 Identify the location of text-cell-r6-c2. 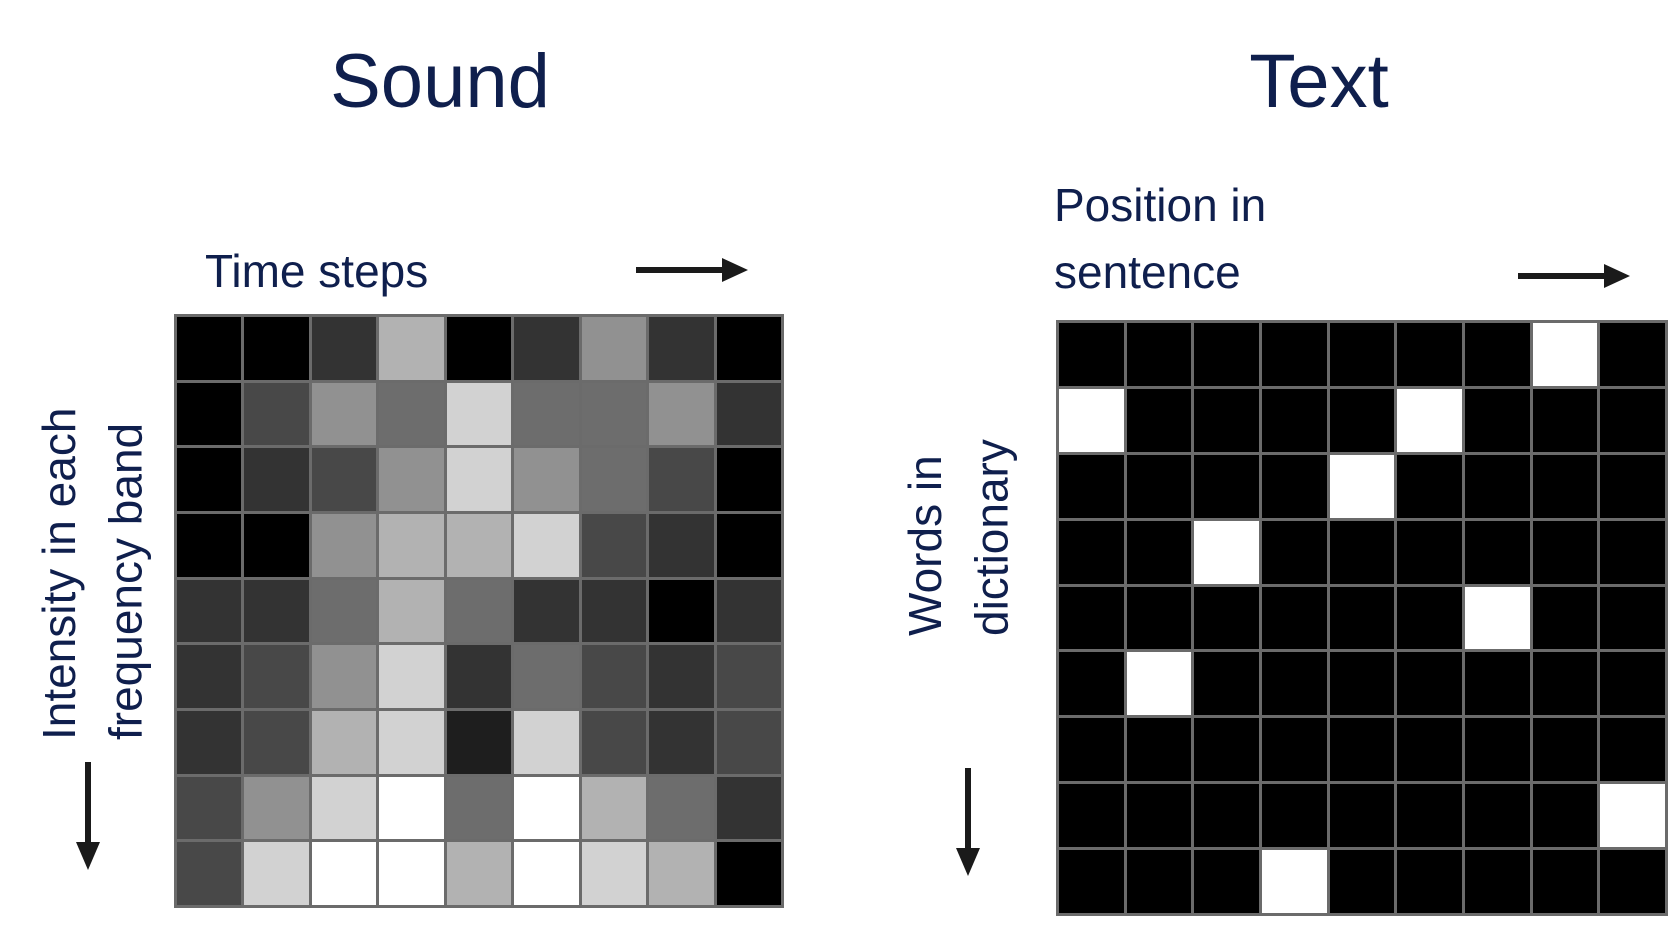
(1159, 684).